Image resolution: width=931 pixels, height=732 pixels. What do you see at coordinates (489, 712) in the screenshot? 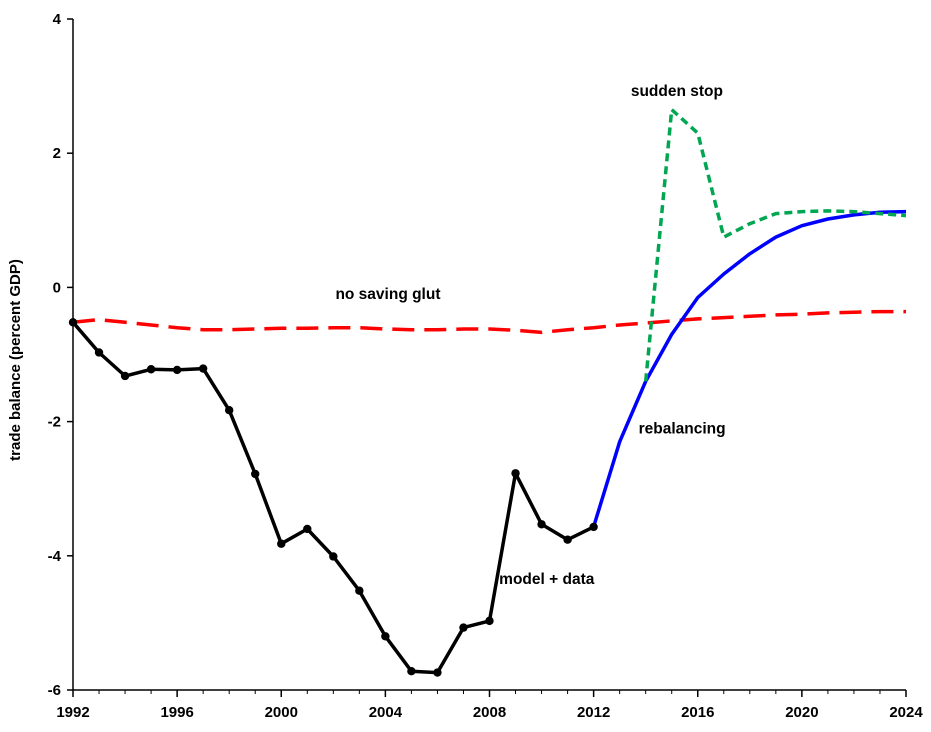
I see `x-tick-label: 2008` at bounding box center [489, 712].